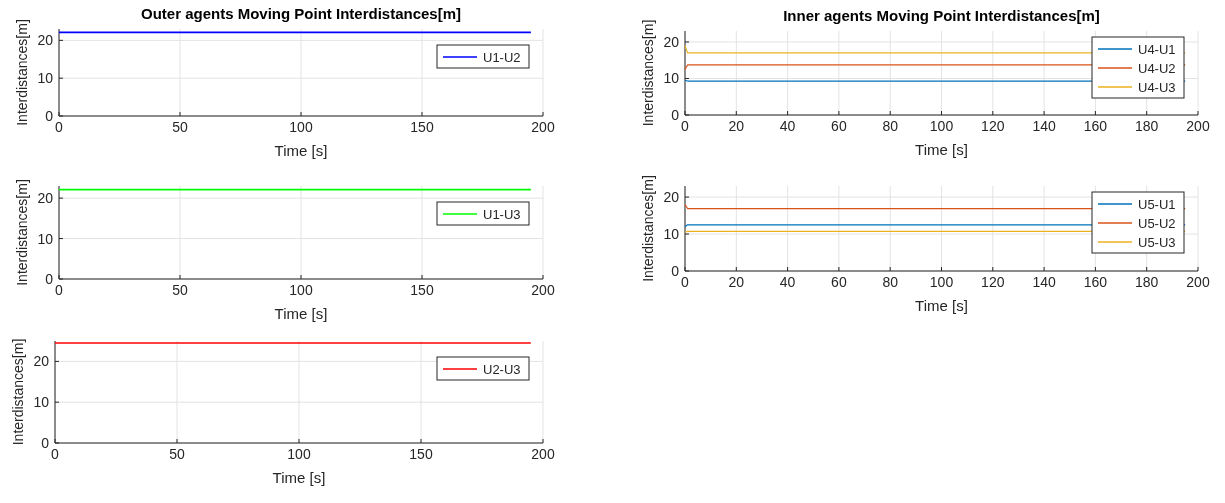  What do you see at coordinates (502, 214) in the screenshot?
I see `legend-label: U1-U3` at bounding box center [502, 214].